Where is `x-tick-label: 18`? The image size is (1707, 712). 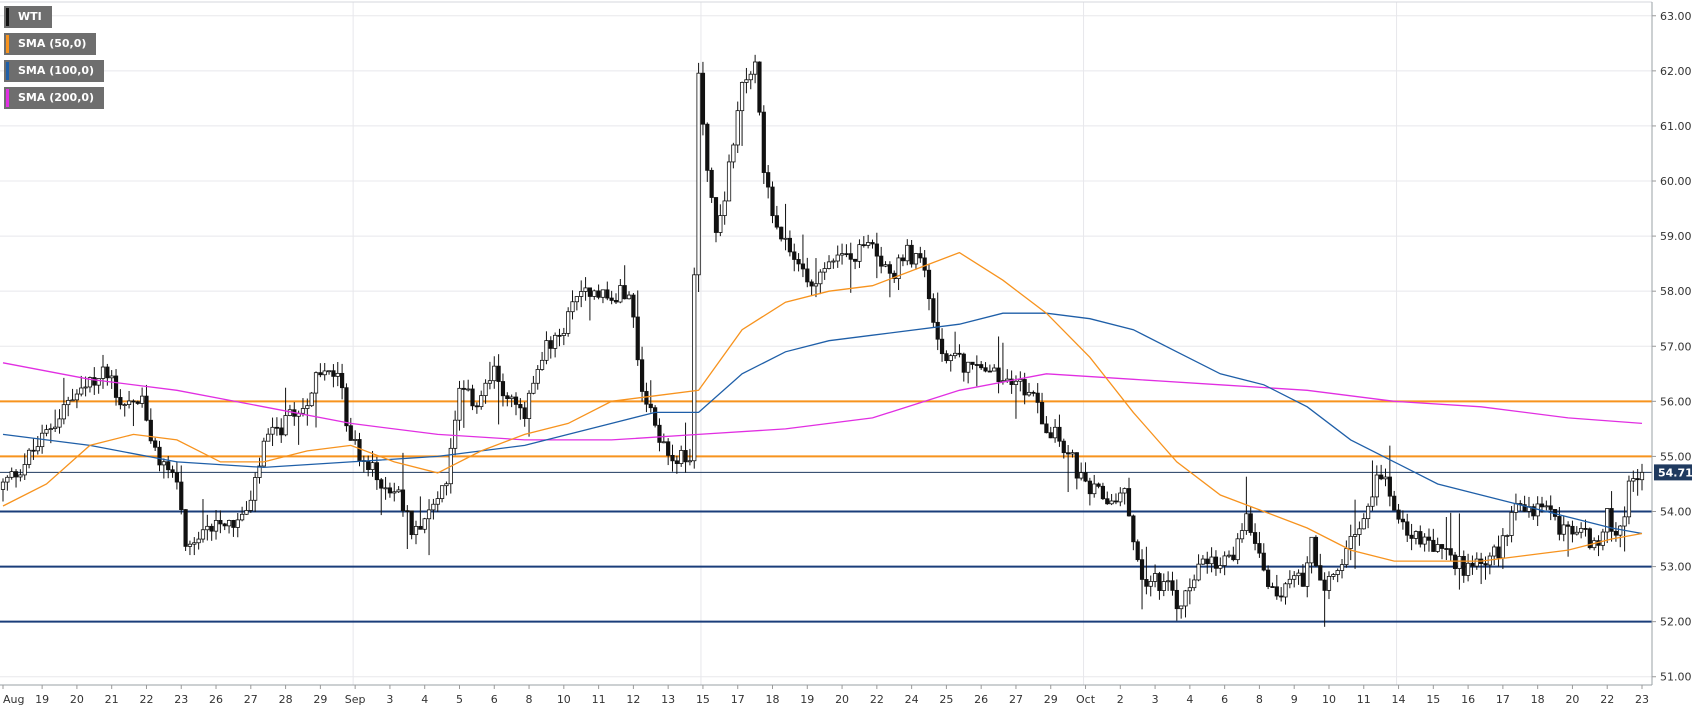
x-tick-label: 18 is located at coordinates (1538, 699).